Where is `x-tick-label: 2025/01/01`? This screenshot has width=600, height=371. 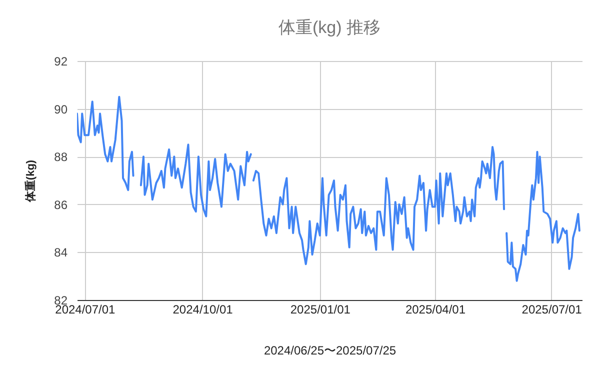
x-tick-label: 2025/01/01 is located at coordinates (320, 309).